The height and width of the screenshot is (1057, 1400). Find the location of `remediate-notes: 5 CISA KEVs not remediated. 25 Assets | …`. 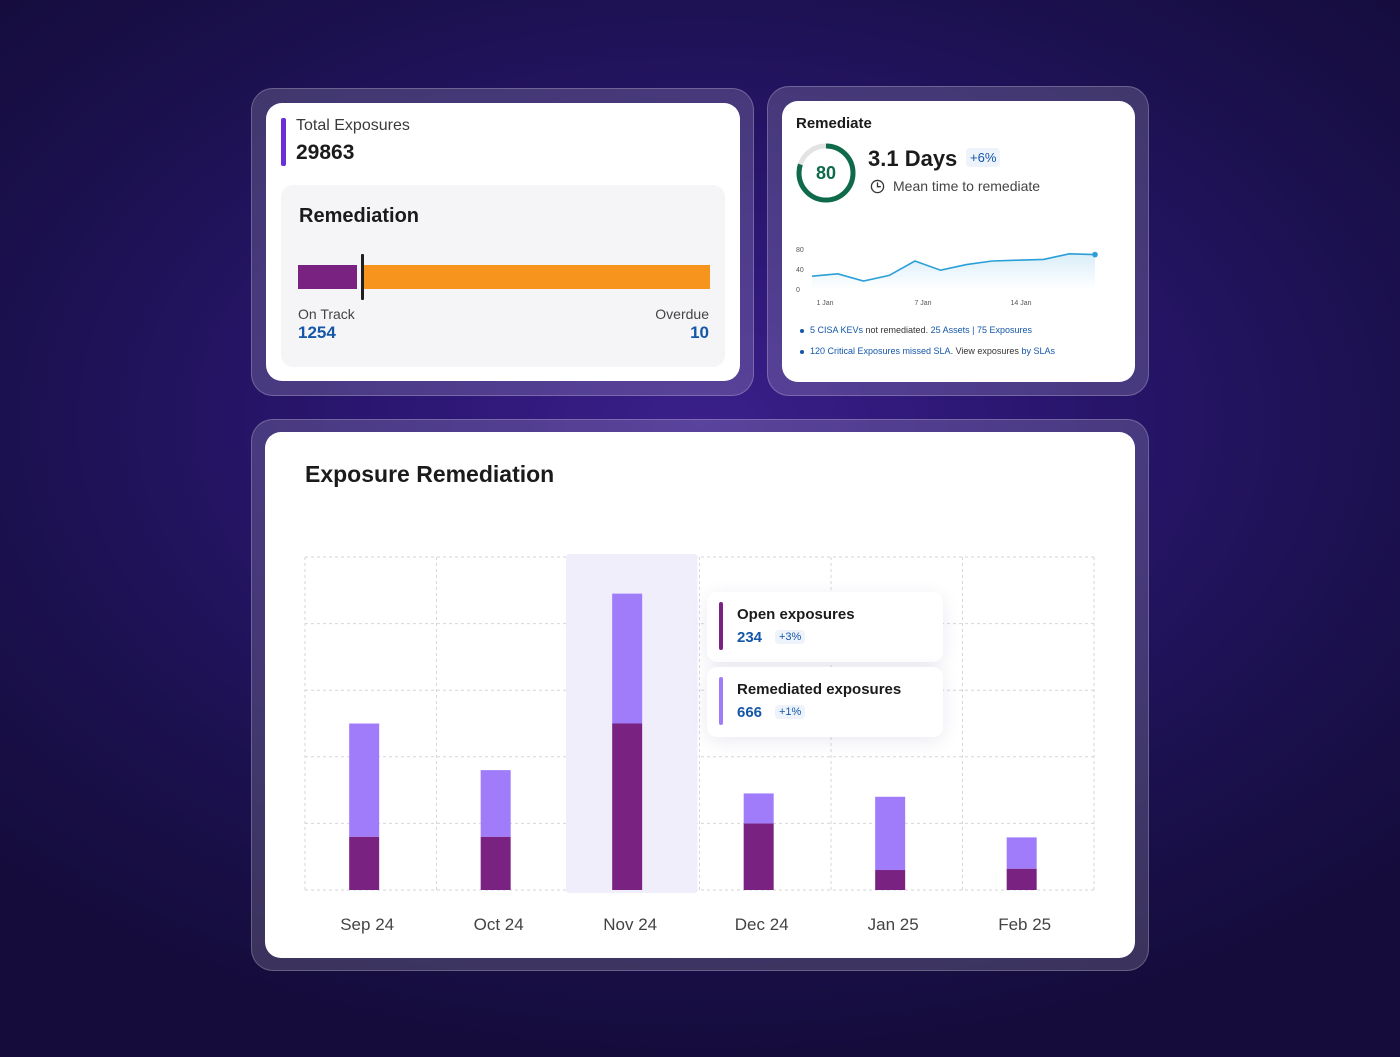

remediate-notes: 5 CISA KEVs not remediated. 25 Assets | … is located at coordinates (927, 341).